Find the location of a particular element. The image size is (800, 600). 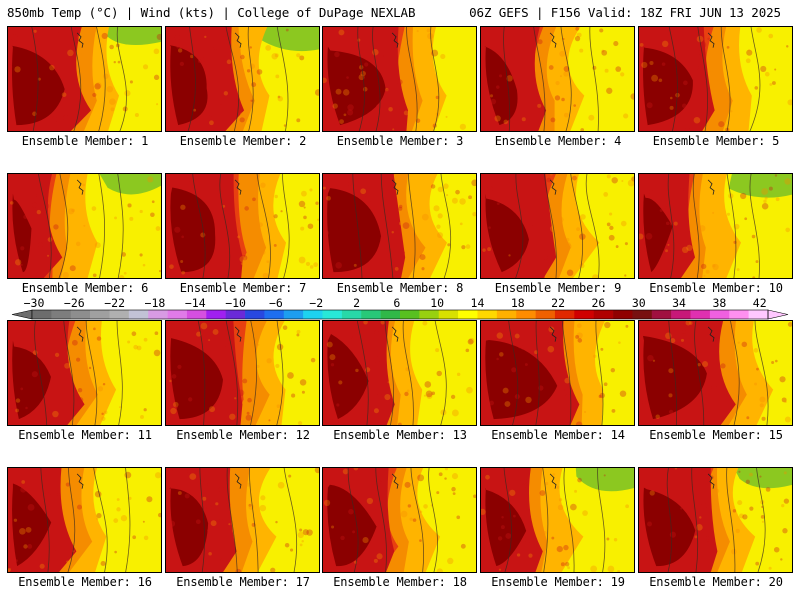

colorbar-tick-label: 22 is located at coordinates (558, 303).